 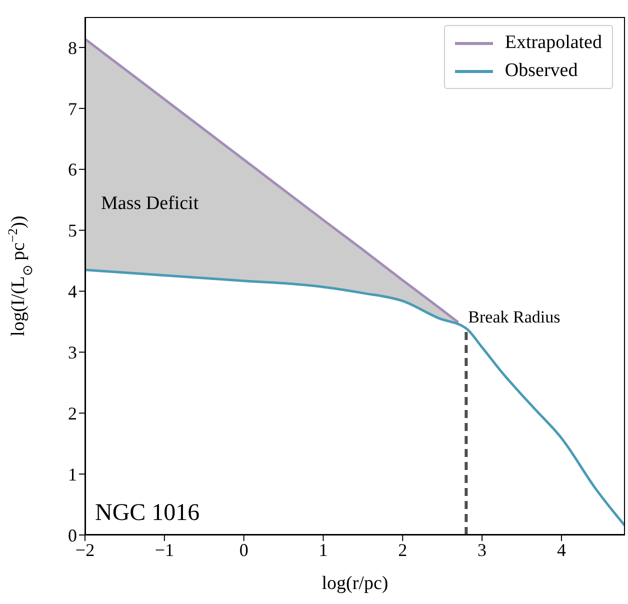 What do you see at coordinates (561, 550) in the screenshot?
I see `x-tick-label: 4` at bounding box center [561, 550].